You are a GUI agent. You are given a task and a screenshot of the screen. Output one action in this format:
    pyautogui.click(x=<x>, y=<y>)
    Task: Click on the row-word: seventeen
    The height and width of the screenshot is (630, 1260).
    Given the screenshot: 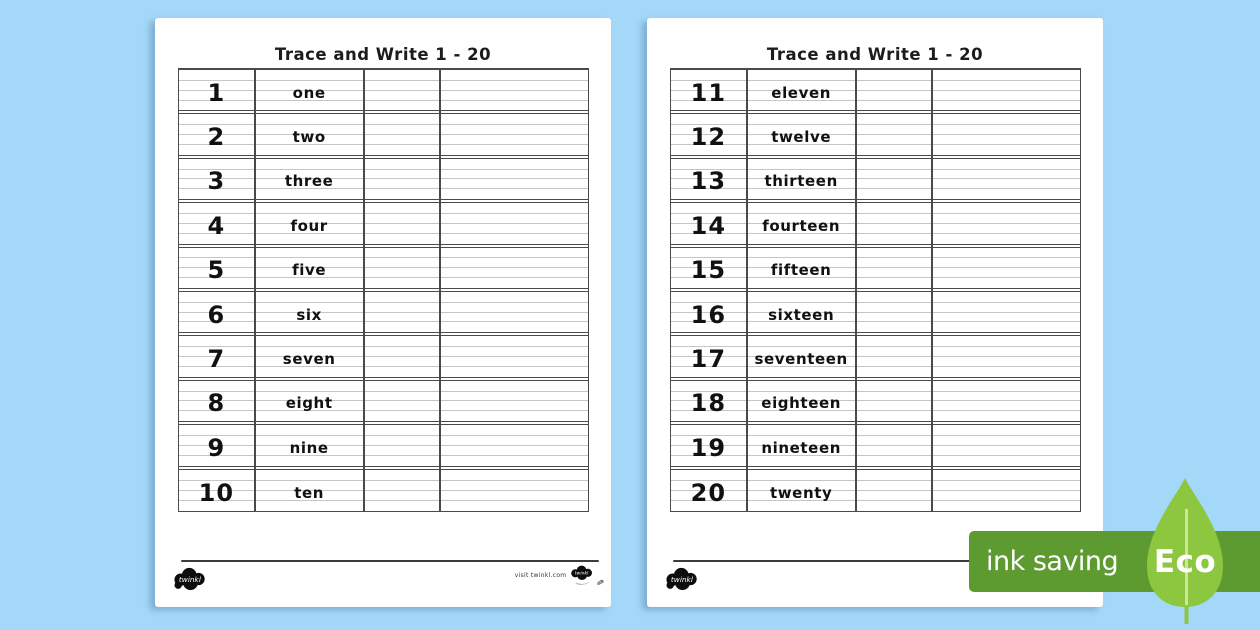 What is the action you would take?
    pyautogui.click(x=801, y=359)
    